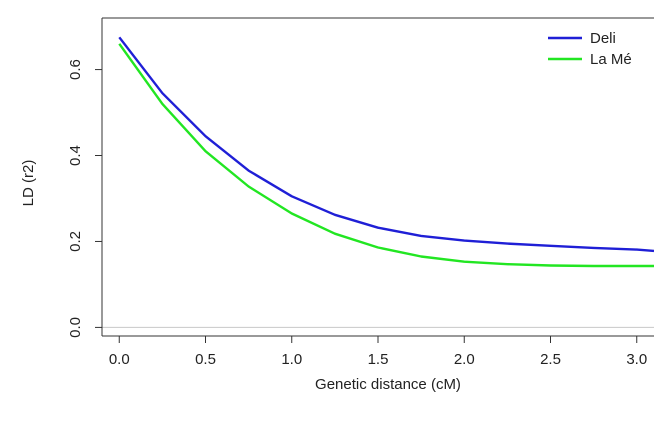 The width and height of the screenshot is (654, 426). I want to click on y-tick-label: 0.4, so click(75, 155).